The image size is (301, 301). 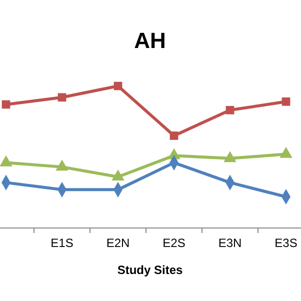 What do you see at coordinates (174, 243) in the screenshot?
I see `x-tick-label: E2S` at bounding box center [174, 243].